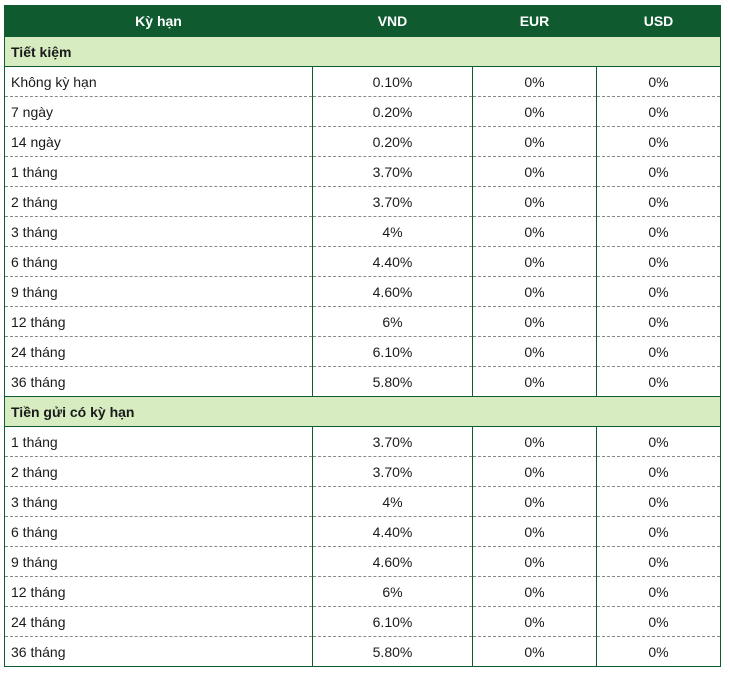  I want to click on term-cell: 7 ngày, so click(158, 111).